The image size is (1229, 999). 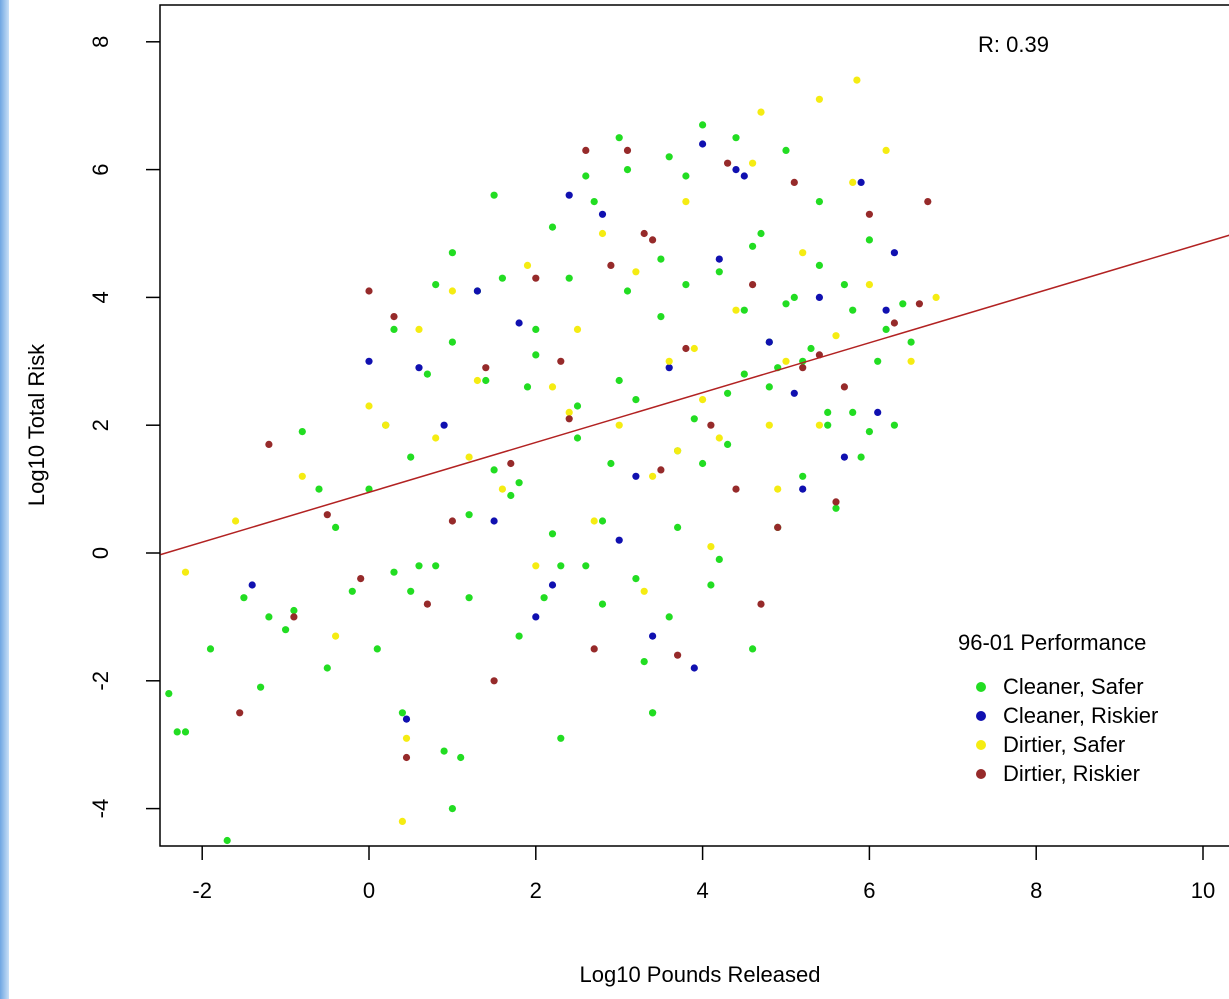 I want to click on x-tick-label: 4, so click(x=702, y=890).